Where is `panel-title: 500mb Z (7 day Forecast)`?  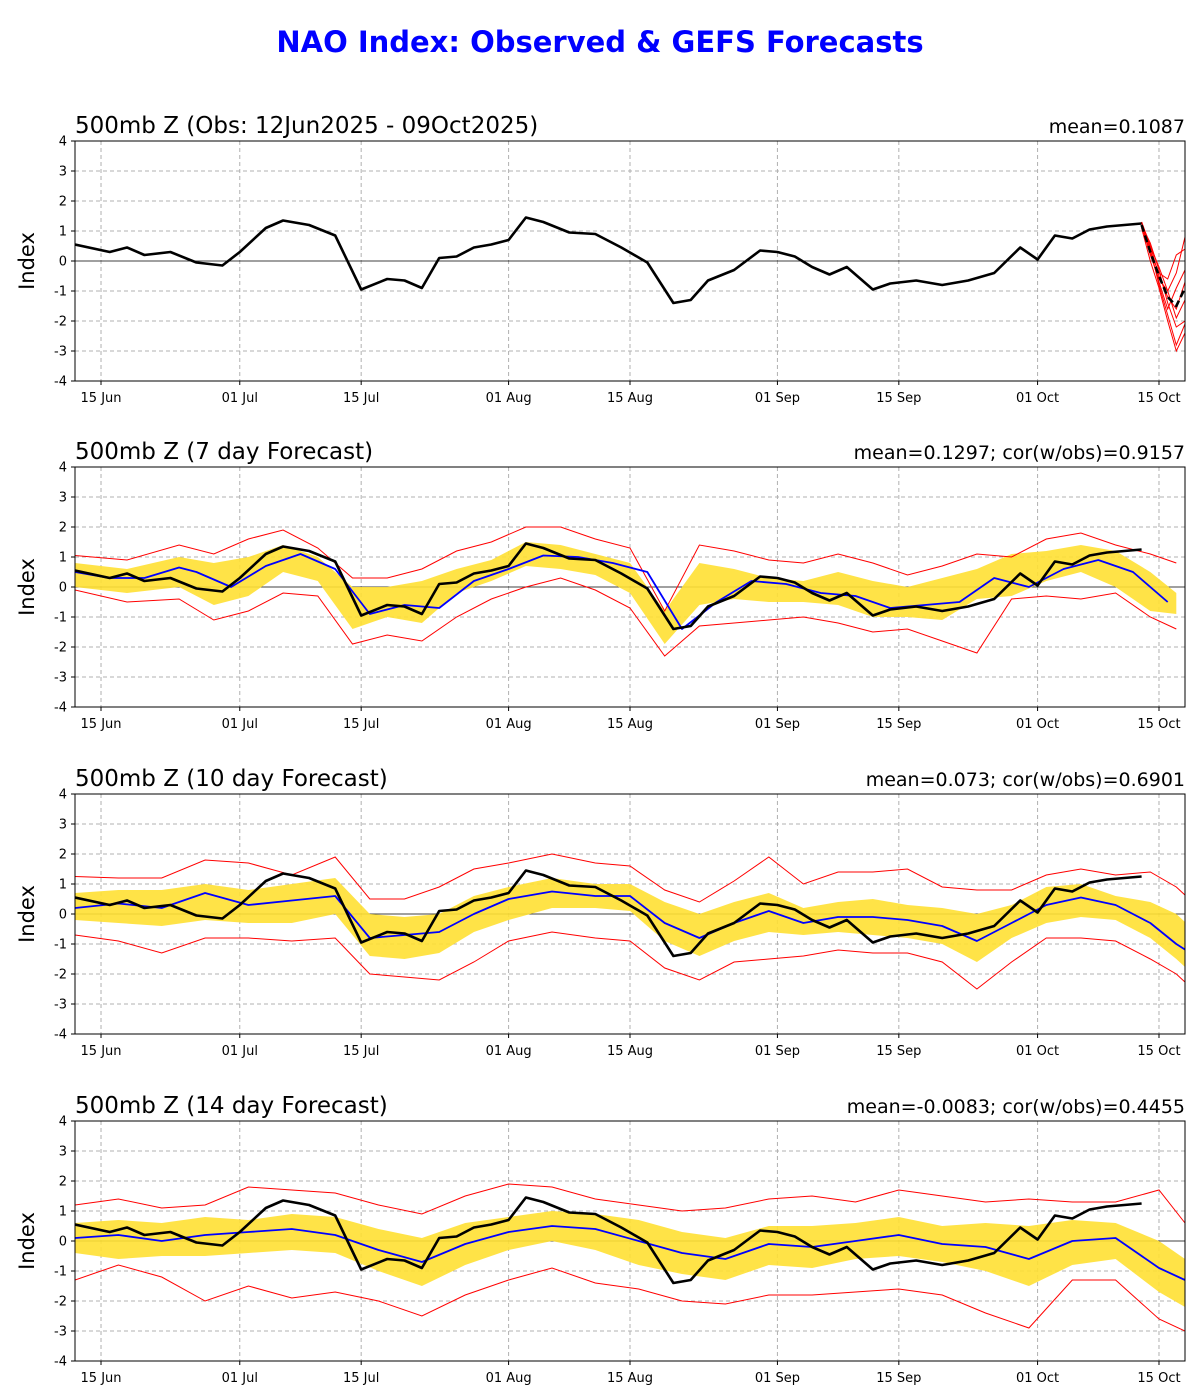
panel-title: 500mb Z (7 day Forecast) is located at coordinates (224, 452).